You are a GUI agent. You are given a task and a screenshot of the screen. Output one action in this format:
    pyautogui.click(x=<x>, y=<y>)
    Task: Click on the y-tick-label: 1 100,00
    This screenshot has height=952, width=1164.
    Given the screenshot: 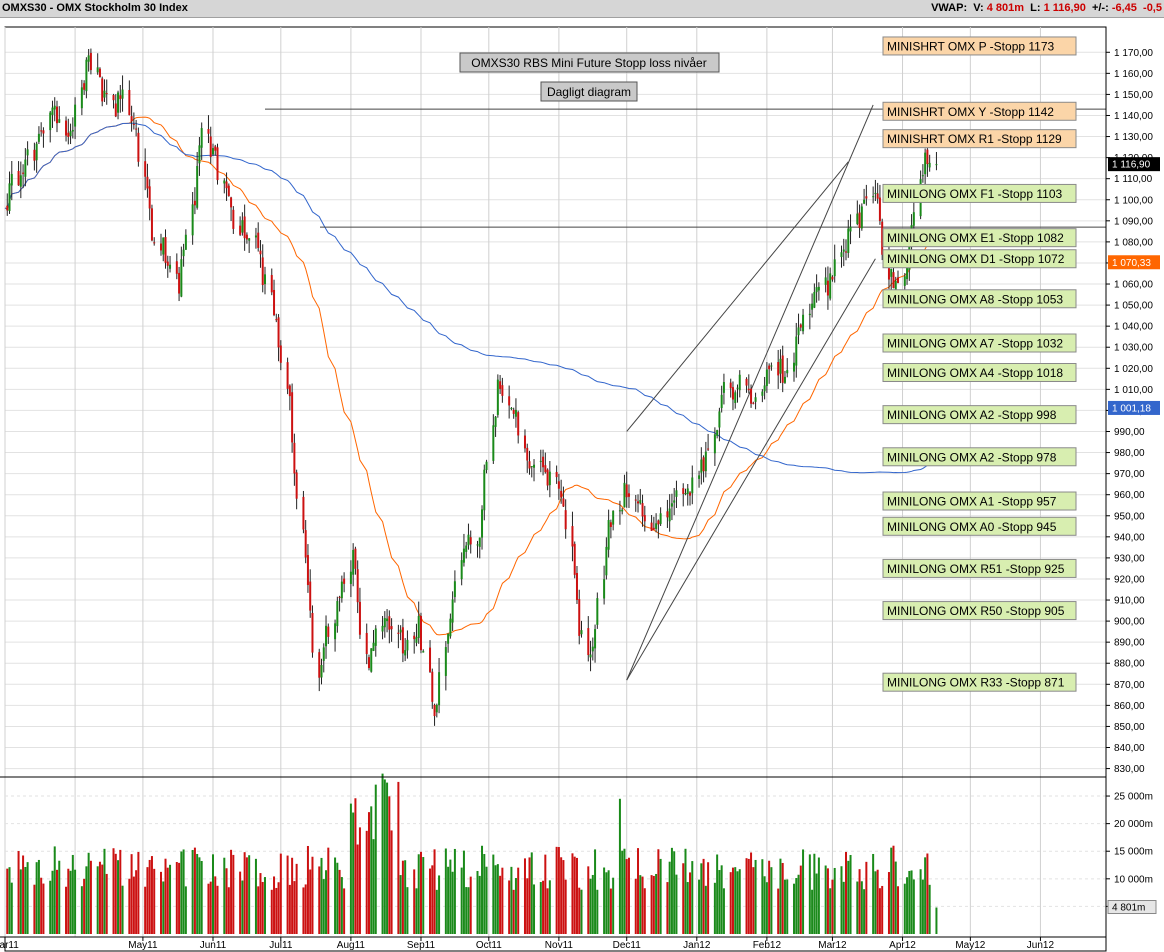 What is the action you would take?
    pyautogui.click(x=1133, y=200)
    